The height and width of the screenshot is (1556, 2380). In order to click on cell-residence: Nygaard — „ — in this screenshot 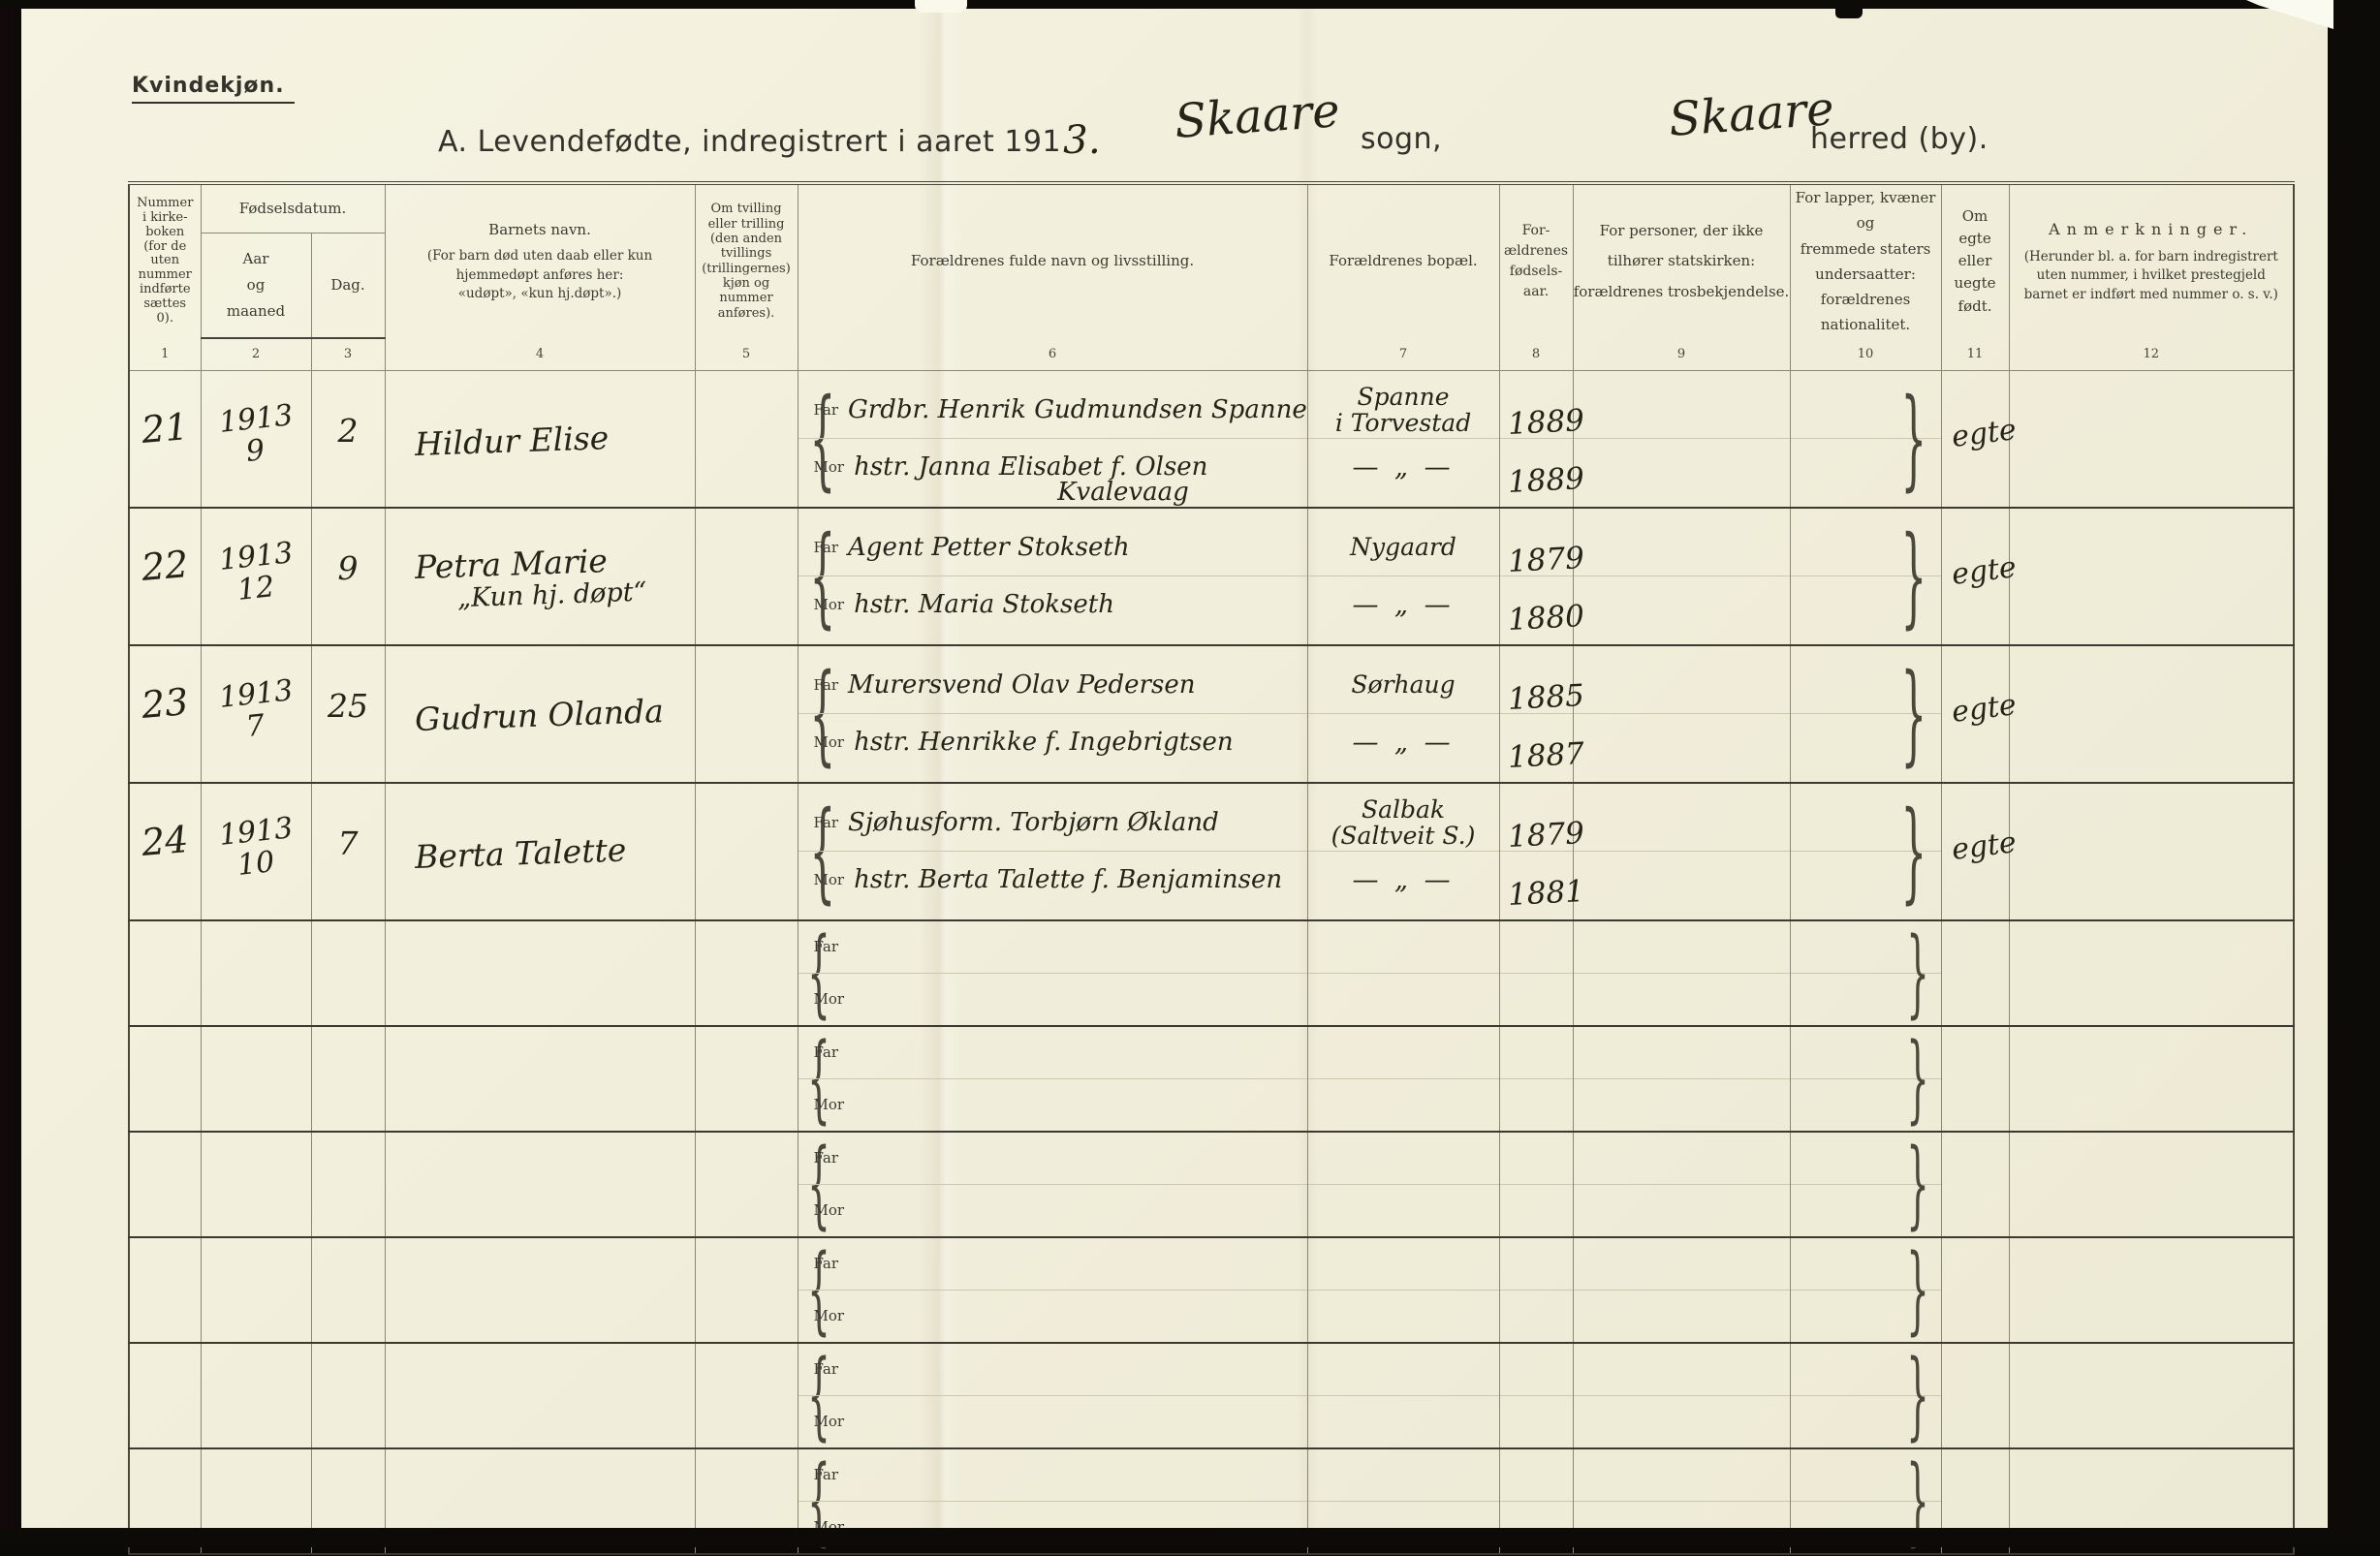, I will do `click(1403, 577)`.